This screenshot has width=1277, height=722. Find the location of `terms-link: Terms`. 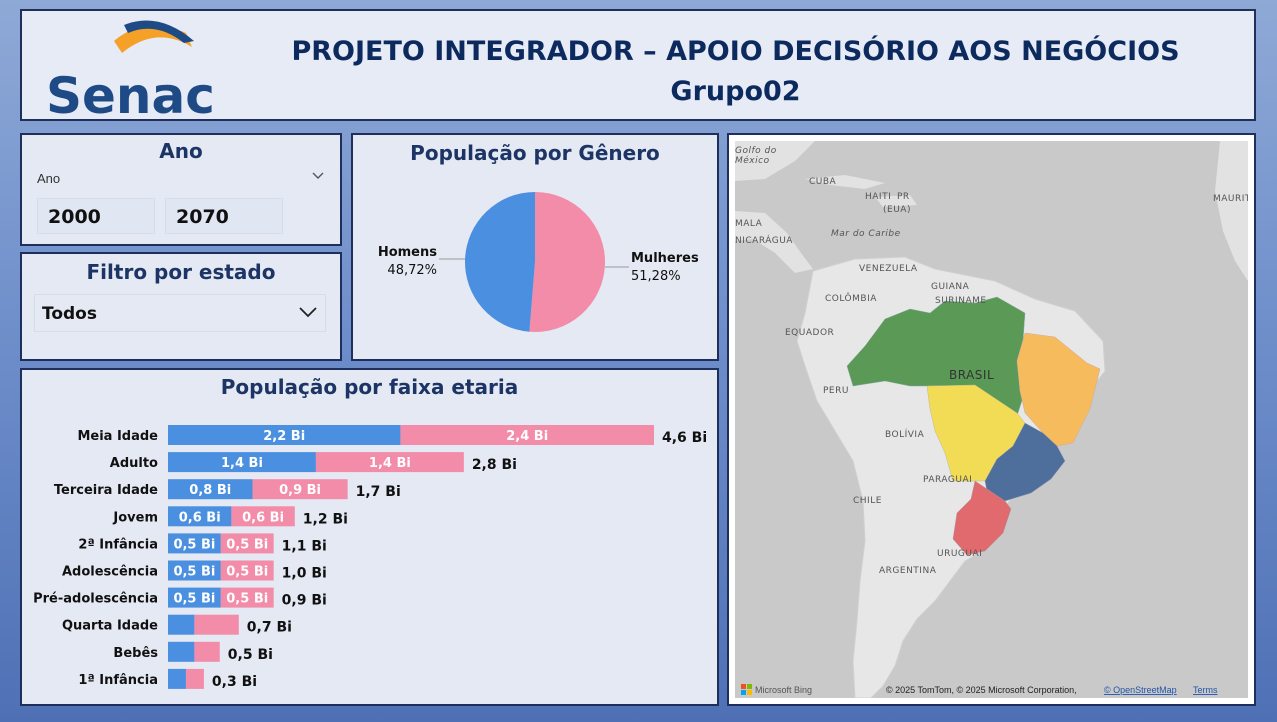

terms-link: Terms is located at coordinates (1205, 690).